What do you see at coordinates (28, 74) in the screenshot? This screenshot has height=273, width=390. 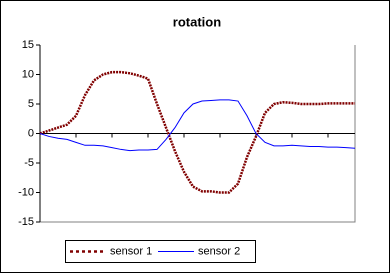 I see `y-tick-label: 10` at bounding box center [28, 74].